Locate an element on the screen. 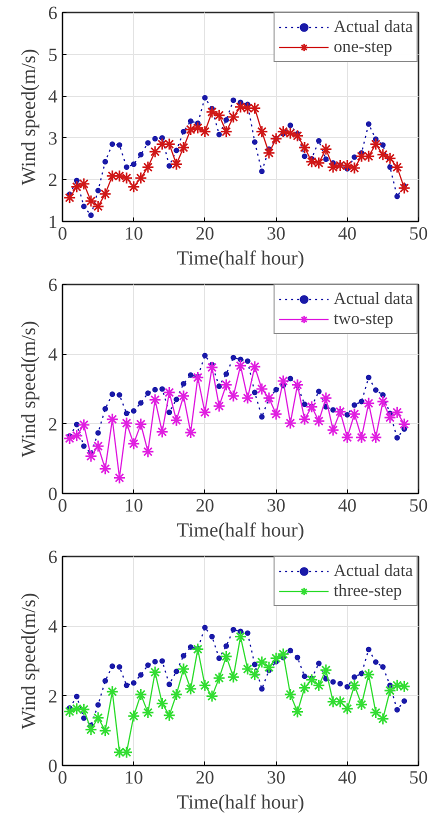 The width and height of the screenshot is (448, 825). y-tick-label: 1 is located at coordinates (53, 222).